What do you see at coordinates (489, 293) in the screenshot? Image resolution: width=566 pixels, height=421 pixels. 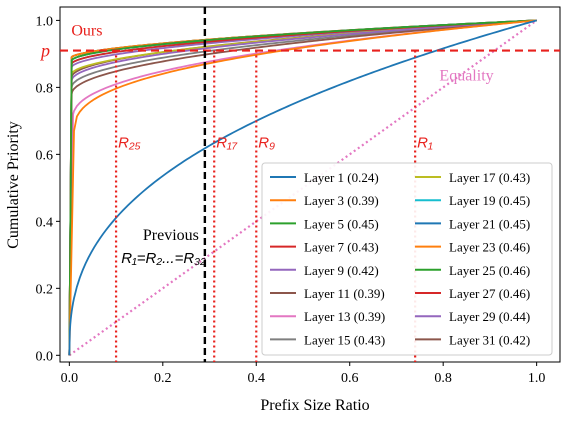 I see `legend-label: Layer 27 (0.46)` at bounding box center [489, 293].